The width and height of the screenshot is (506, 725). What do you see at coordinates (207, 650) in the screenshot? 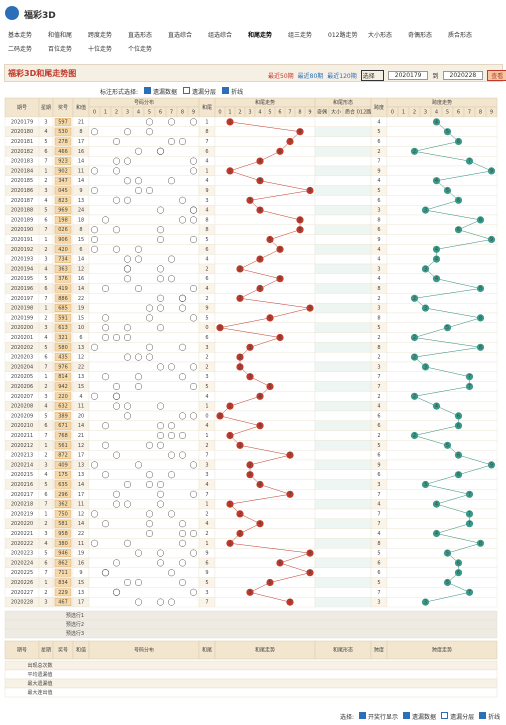
I see `footer-header-label: 和尾` at bounding box center [207, 650].